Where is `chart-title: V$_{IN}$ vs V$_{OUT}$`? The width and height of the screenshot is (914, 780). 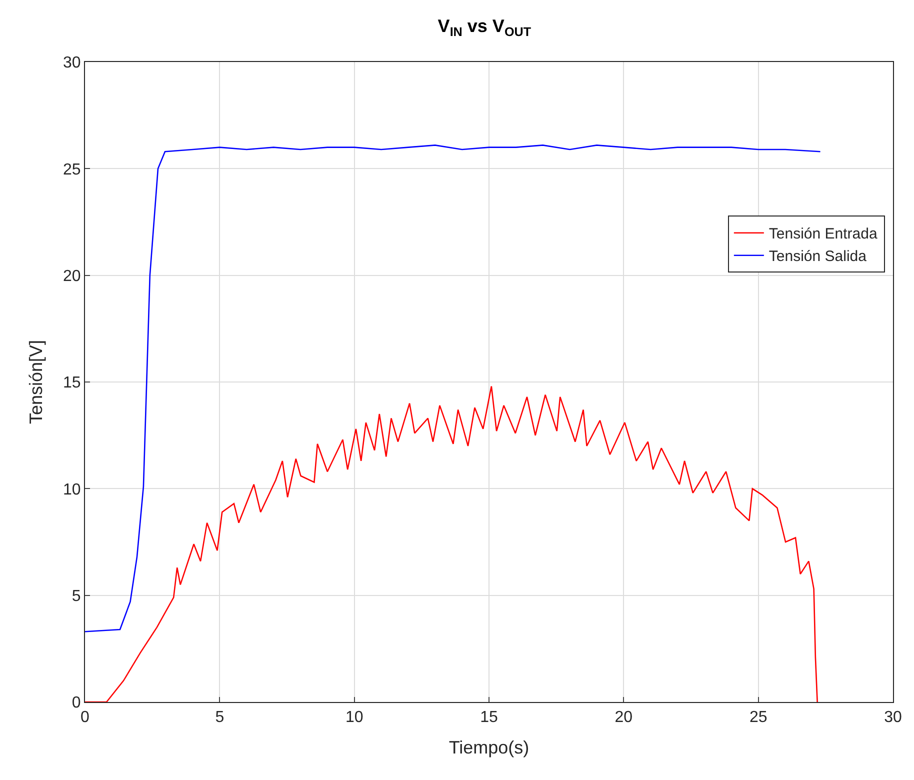 chart-title: V$_{IN}$ vs V$_{OUT}$ is located at coordinates (485, 27).